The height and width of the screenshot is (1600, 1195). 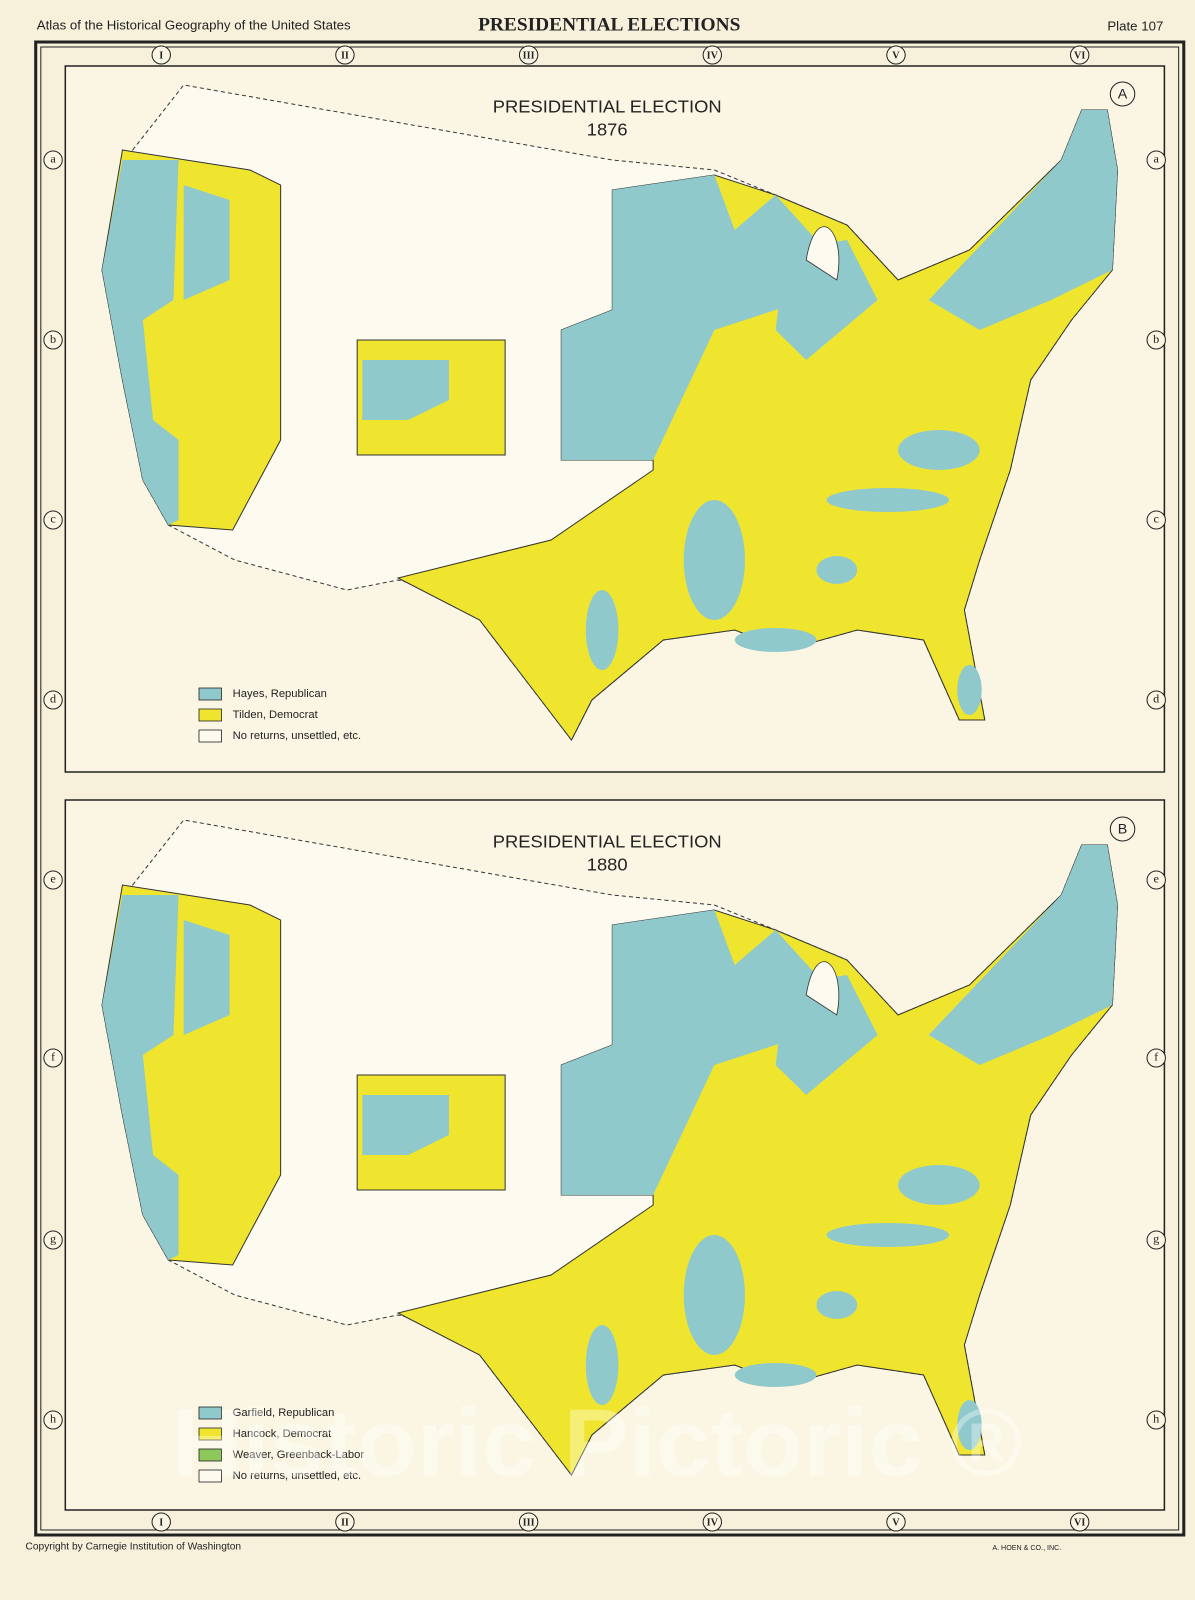 I want to click on legend-label: Hayes, Republican, so click(x=280, y=694).